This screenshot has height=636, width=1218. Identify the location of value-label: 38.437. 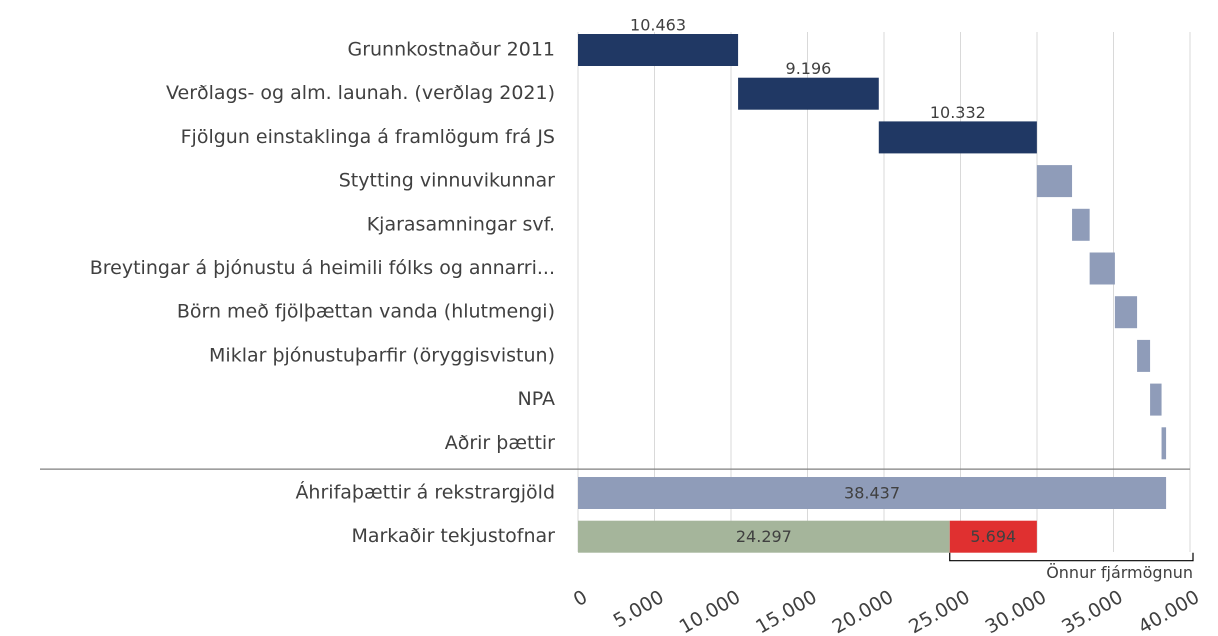
(872, 493).